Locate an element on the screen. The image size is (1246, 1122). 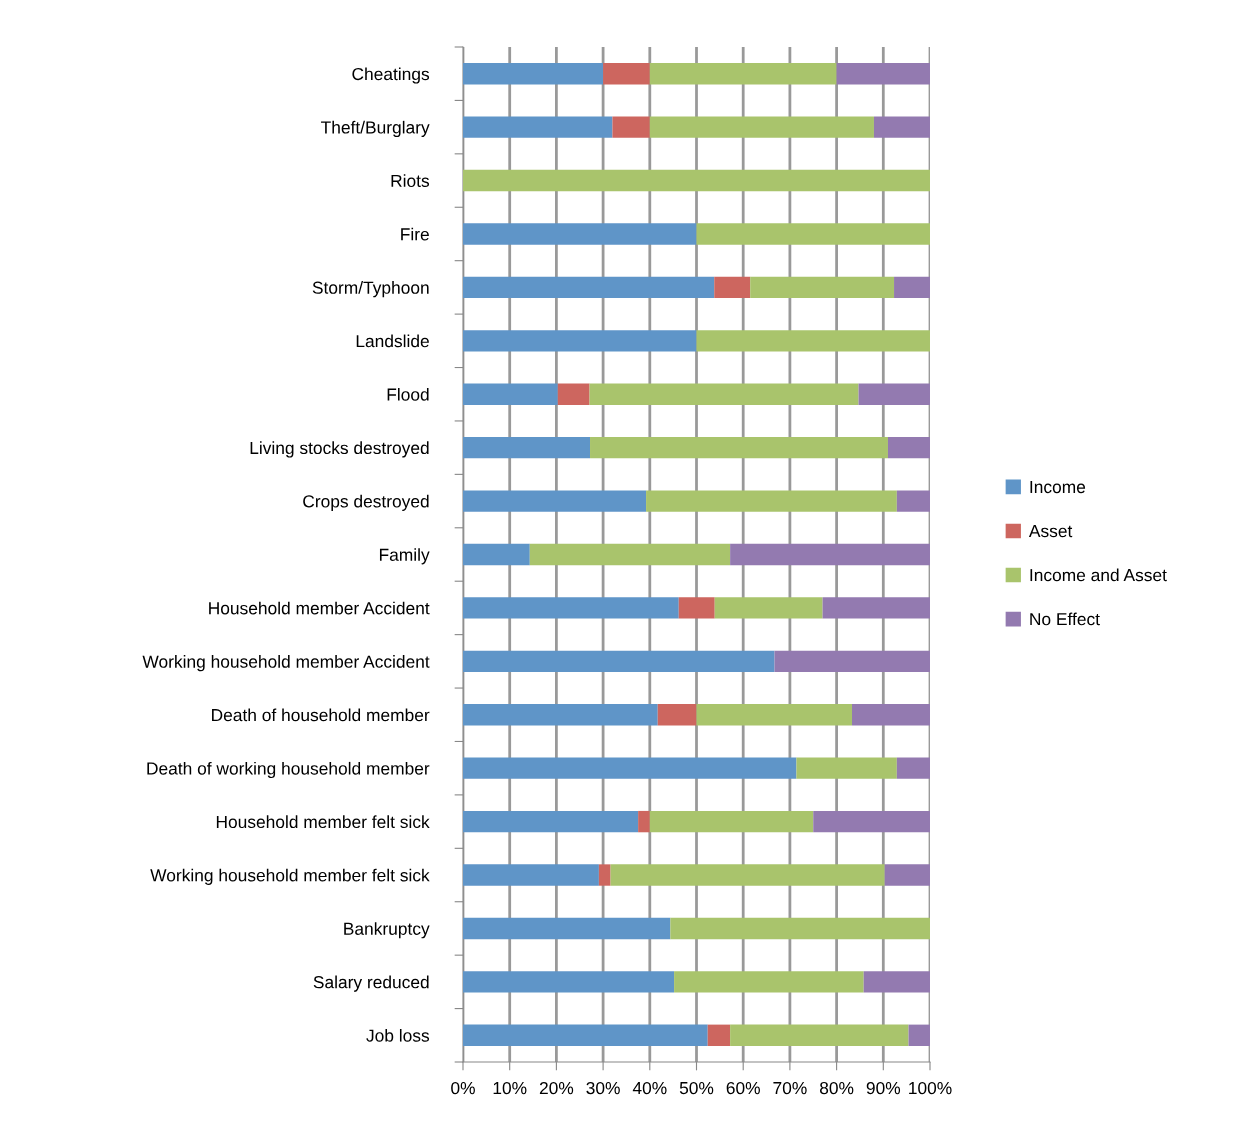
x-tick-label: 10% is located at coordinates (510, 1088).